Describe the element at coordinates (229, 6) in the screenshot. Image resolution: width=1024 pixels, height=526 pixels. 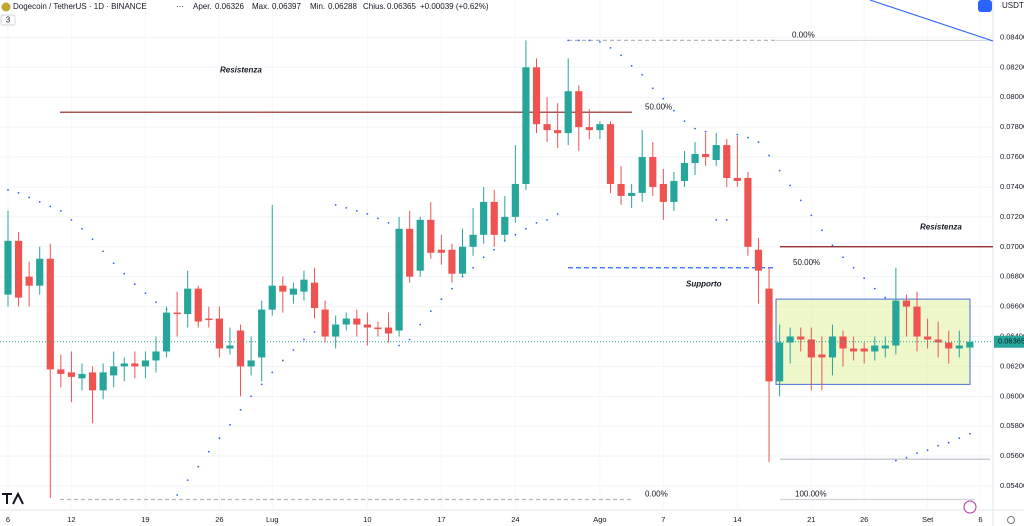
I see `ohlc-value: 0.06326` at that location.